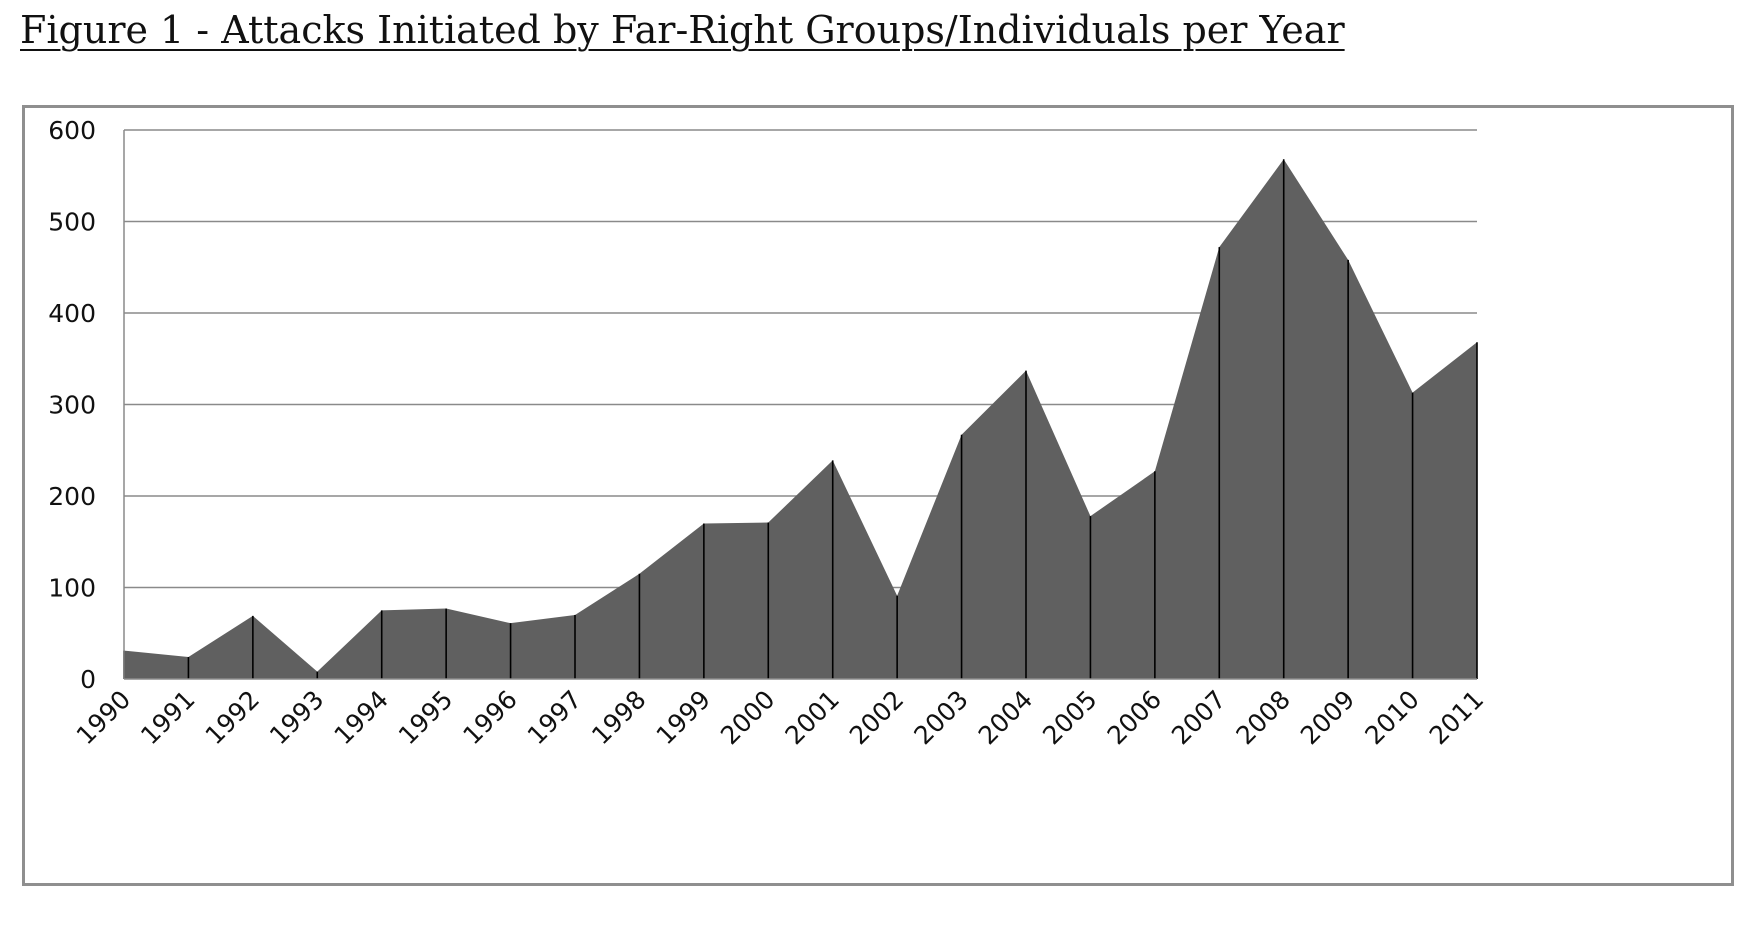  I want to click on x-tick-label: 2011, so click(1456, 717).